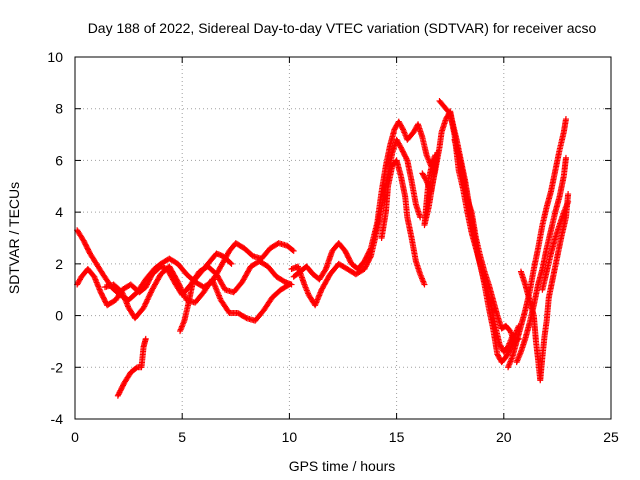 Image resolution: width=640 pixels, height=480 pixels. I want to click on x-axis-label: GPS time / hours, so click(342, 466).